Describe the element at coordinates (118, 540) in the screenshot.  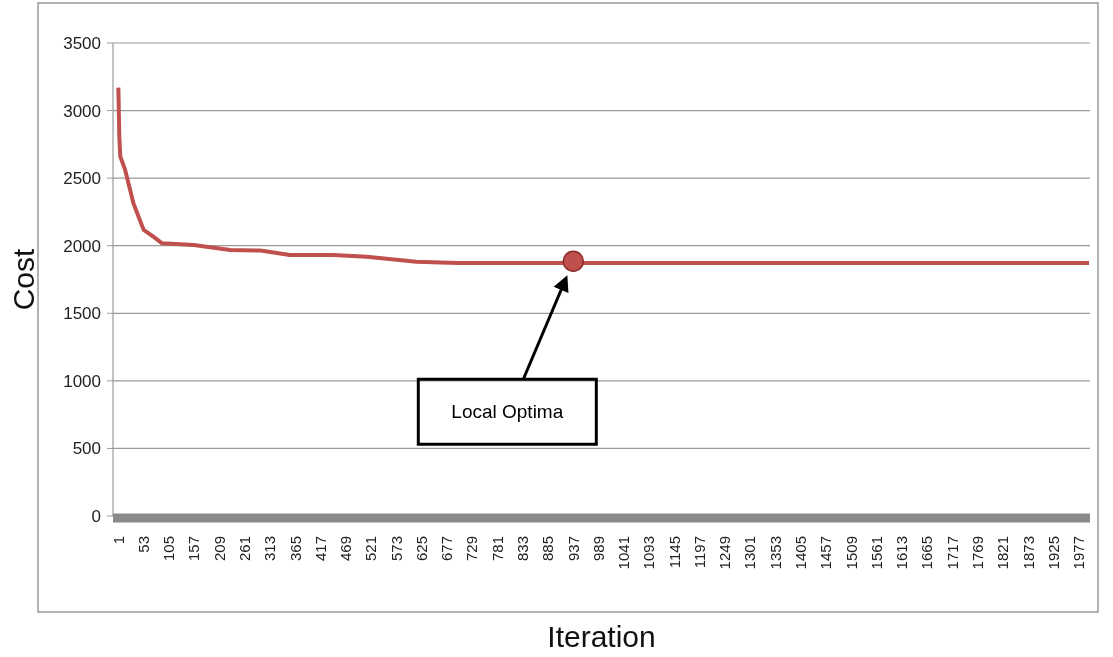
I see `x-tick-label: 1` at that location.